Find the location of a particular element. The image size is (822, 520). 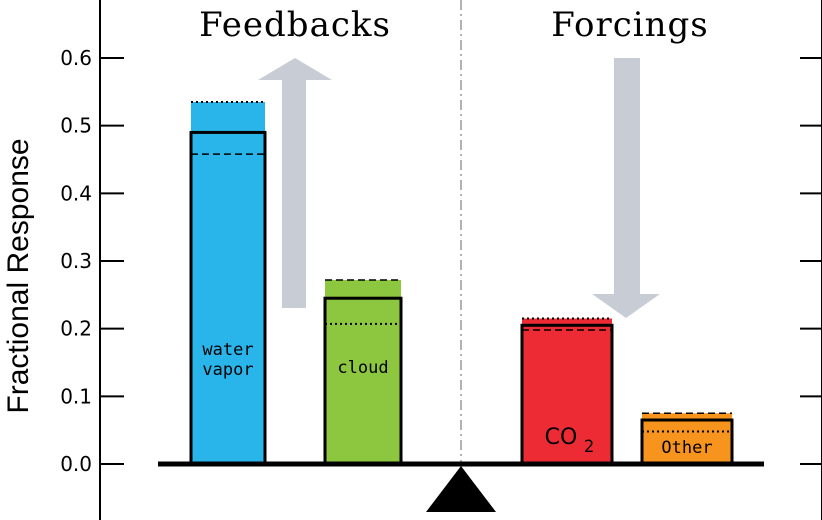

up-arrow is located at coordinates (295, 183).